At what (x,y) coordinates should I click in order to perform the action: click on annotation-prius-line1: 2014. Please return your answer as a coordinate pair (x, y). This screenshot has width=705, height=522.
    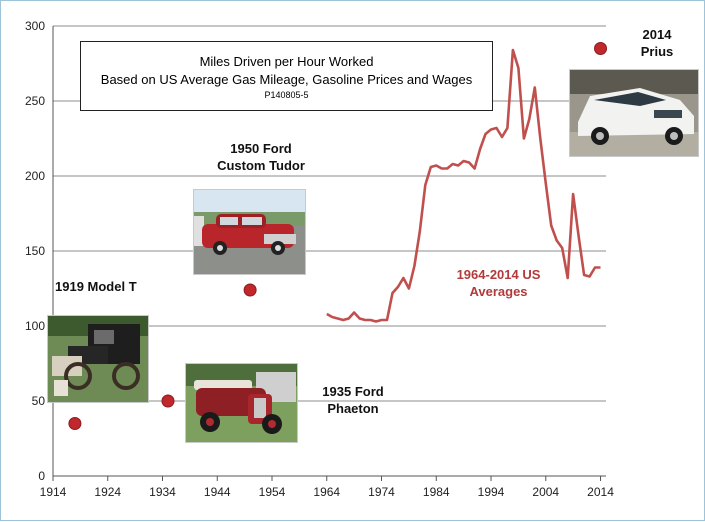
    Looking at the image, I should click on (657, 34).